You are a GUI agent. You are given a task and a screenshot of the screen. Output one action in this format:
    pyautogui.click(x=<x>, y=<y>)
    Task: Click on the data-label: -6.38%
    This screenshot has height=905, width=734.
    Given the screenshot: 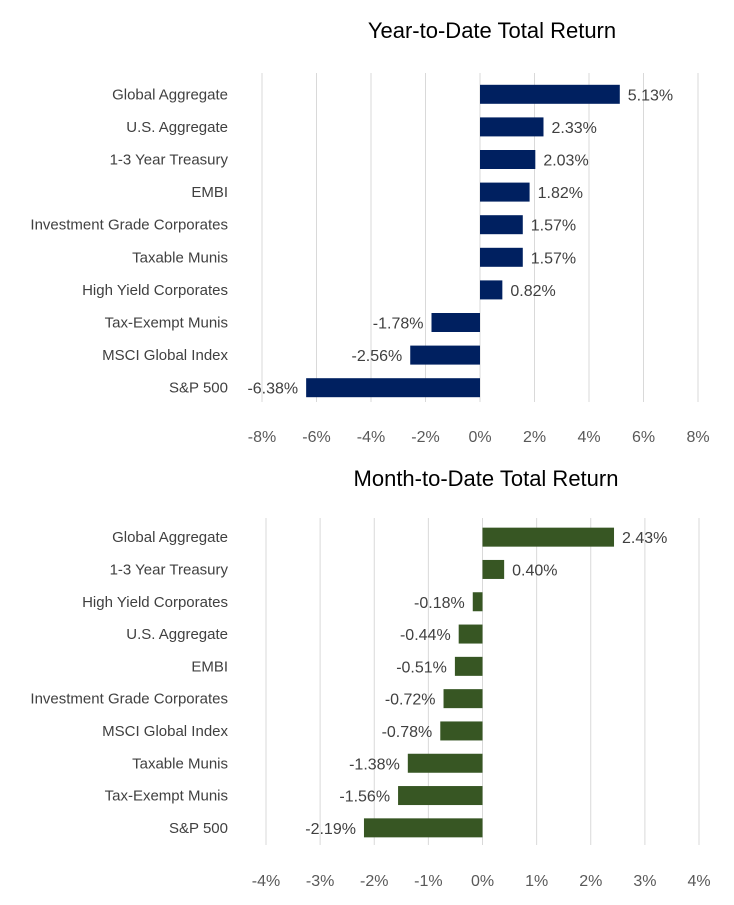 What is the action you would take?
    pyautogui.click(x=272, y=389)
    